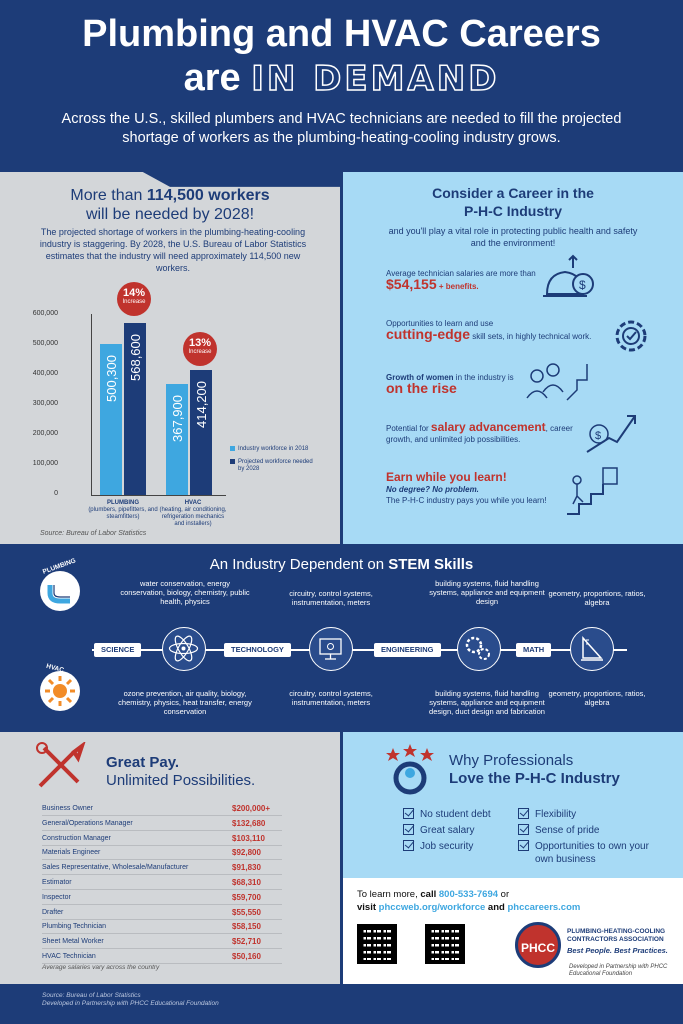  I want to click on salary-amount: $103,110, so click(248, 838).